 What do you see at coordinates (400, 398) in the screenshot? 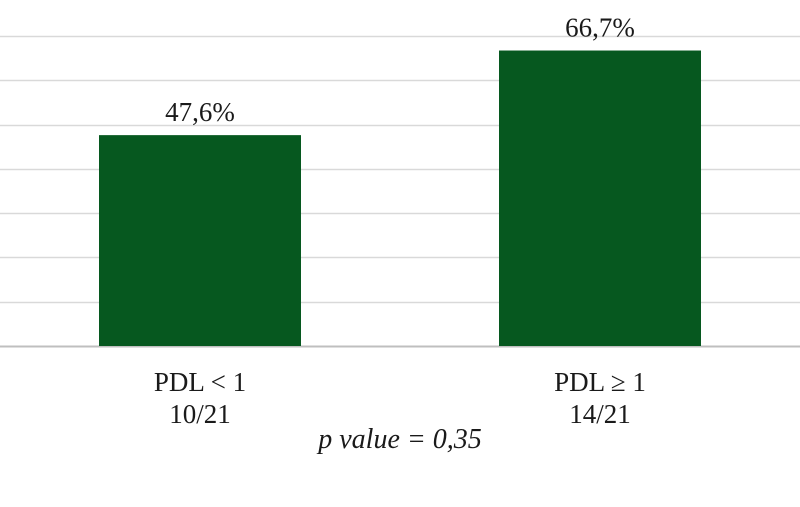
I see `category-labels: PDL < 110/21 PDL ≥ 114/21` at bounding box center [400, 398].